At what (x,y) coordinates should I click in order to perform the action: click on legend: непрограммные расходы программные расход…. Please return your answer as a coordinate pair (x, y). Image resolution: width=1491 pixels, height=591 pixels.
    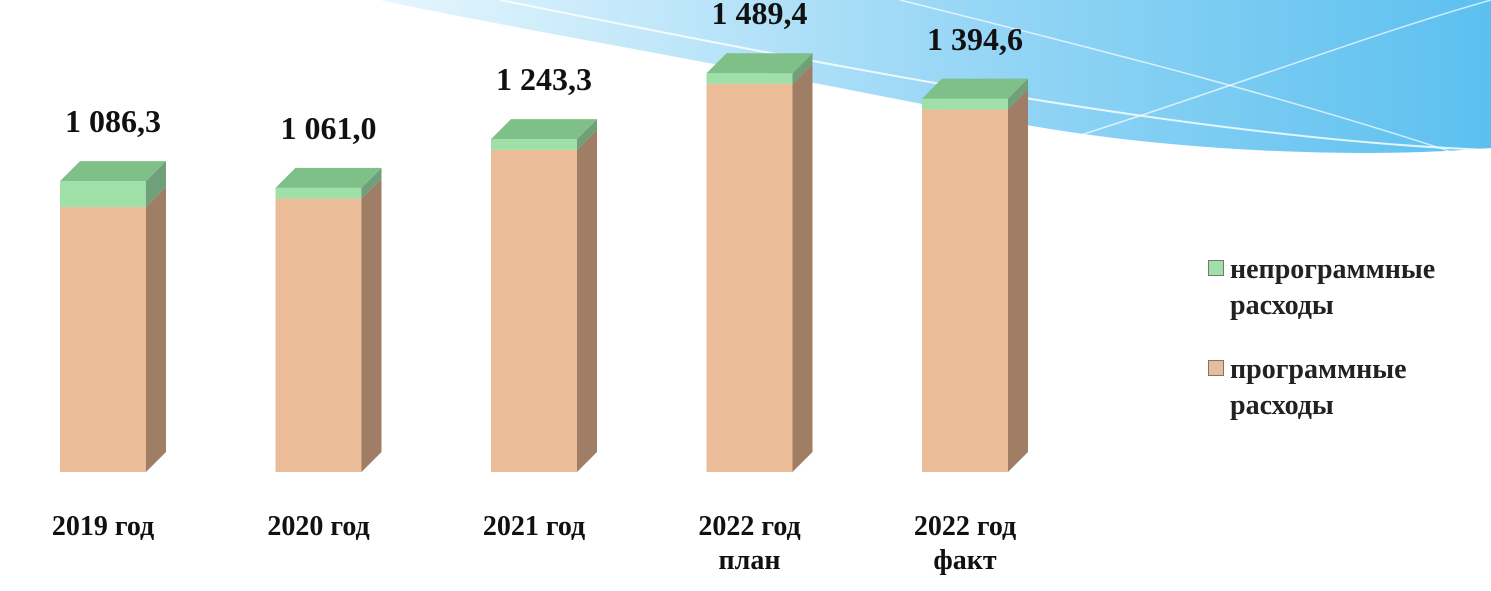
    Looking at the image, I should click on (1348, 352).